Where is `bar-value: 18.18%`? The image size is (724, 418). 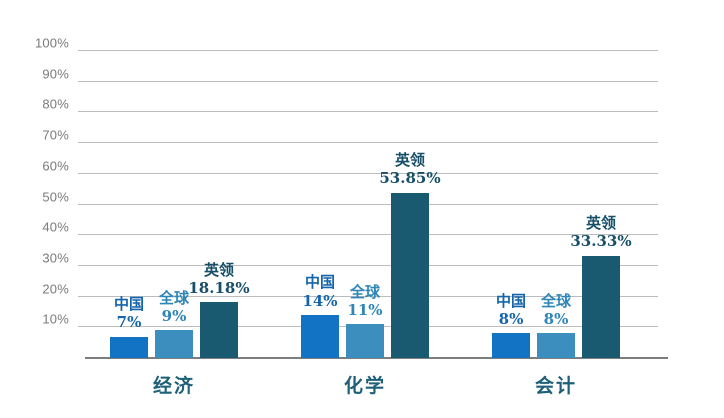 bar-value: 18.18% is located at coordinates (219, 287).